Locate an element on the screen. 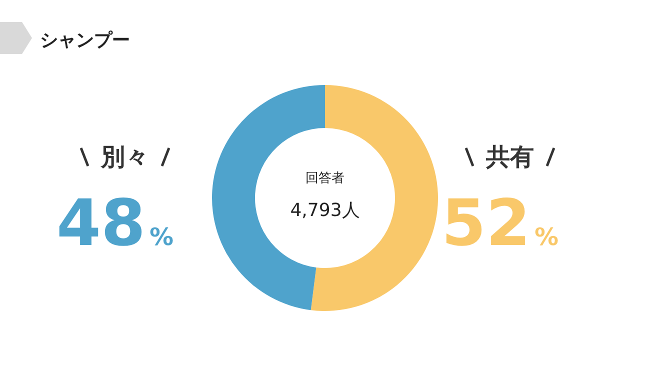  chart-title: シャンプー is located at coordinates (85, 40).